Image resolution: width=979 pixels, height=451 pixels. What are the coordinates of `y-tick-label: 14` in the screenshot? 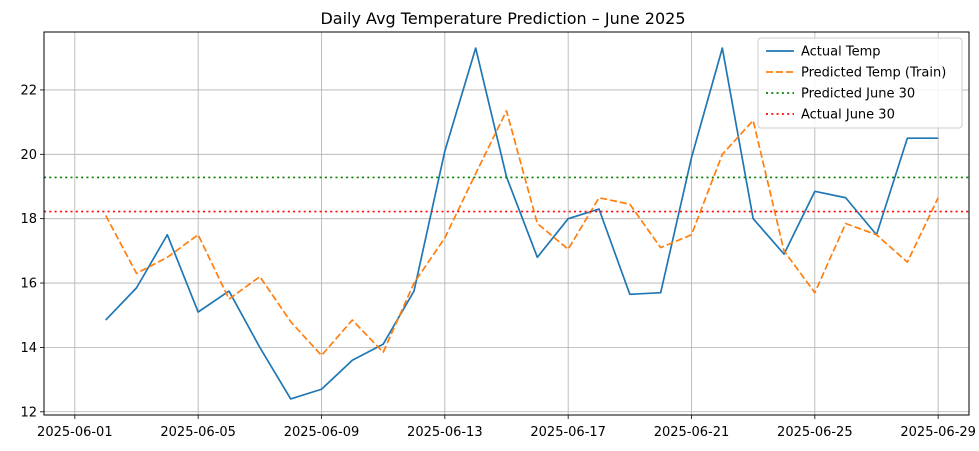 It's located at (28, 348).